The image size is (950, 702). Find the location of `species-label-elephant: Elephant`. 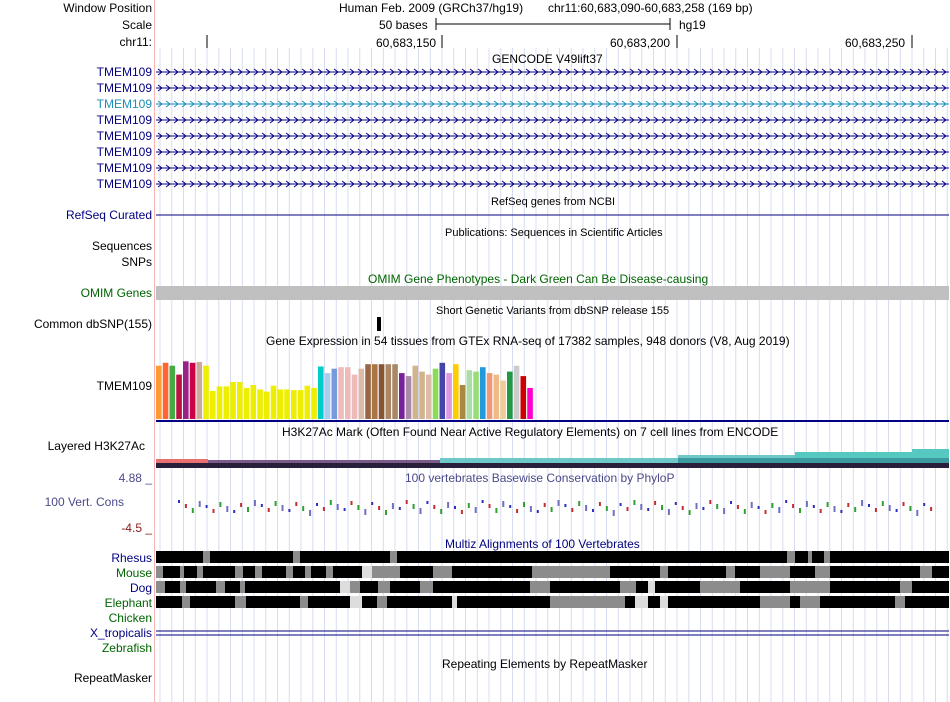

species-label-elephant: Elephant is located at coordinates (128, 603).